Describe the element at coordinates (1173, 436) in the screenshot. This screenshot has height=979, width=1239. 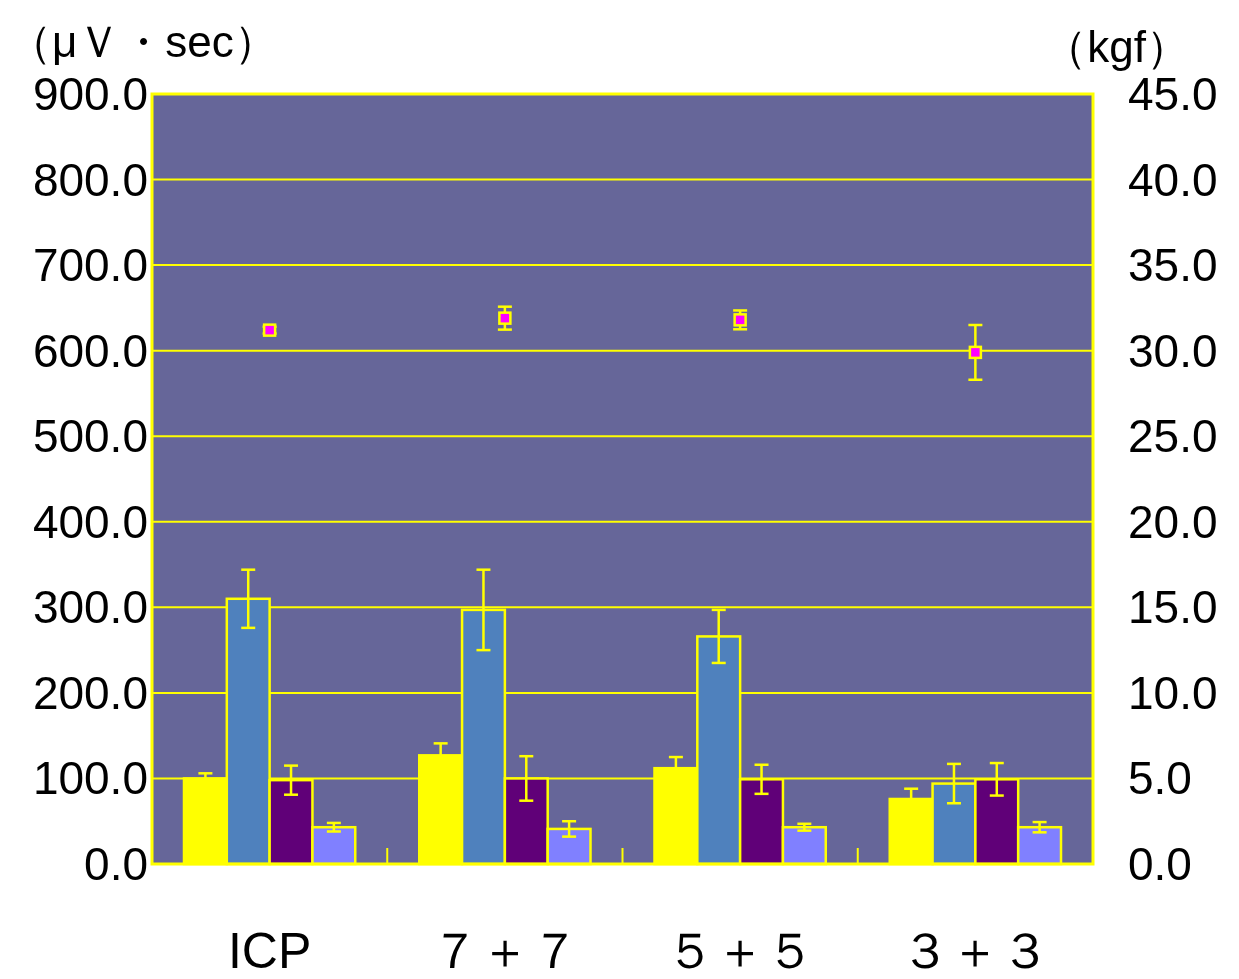
I see `y2-tick-label: 25.0` at that location.